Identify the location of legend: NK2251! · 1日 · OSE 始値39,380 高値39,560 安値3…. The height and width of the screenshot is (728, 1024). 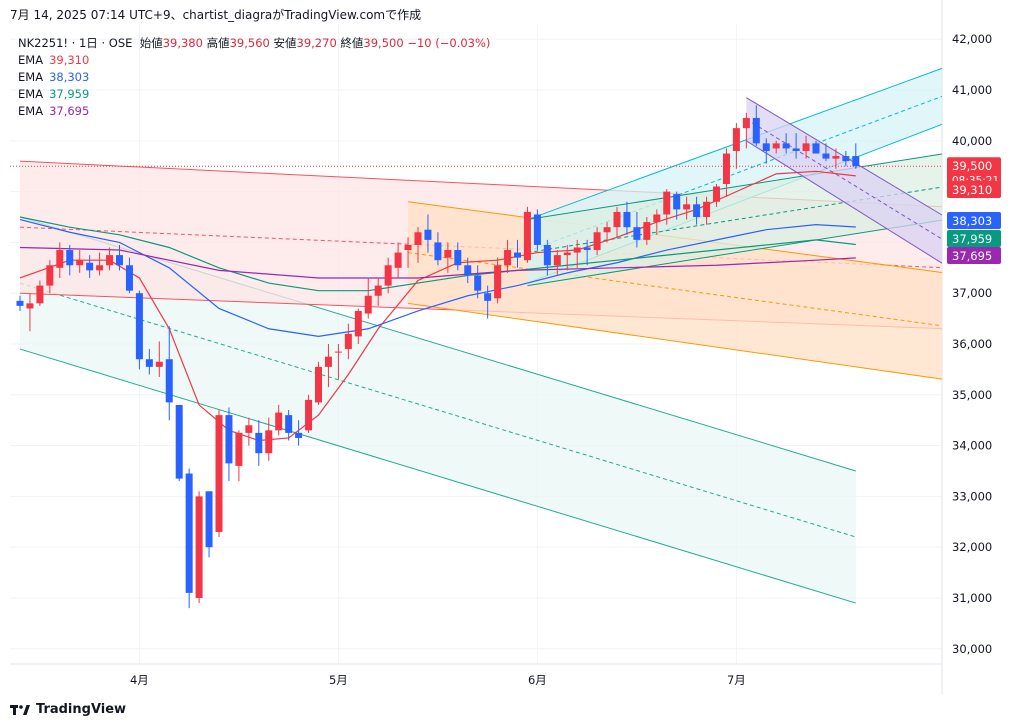
(254, 77).